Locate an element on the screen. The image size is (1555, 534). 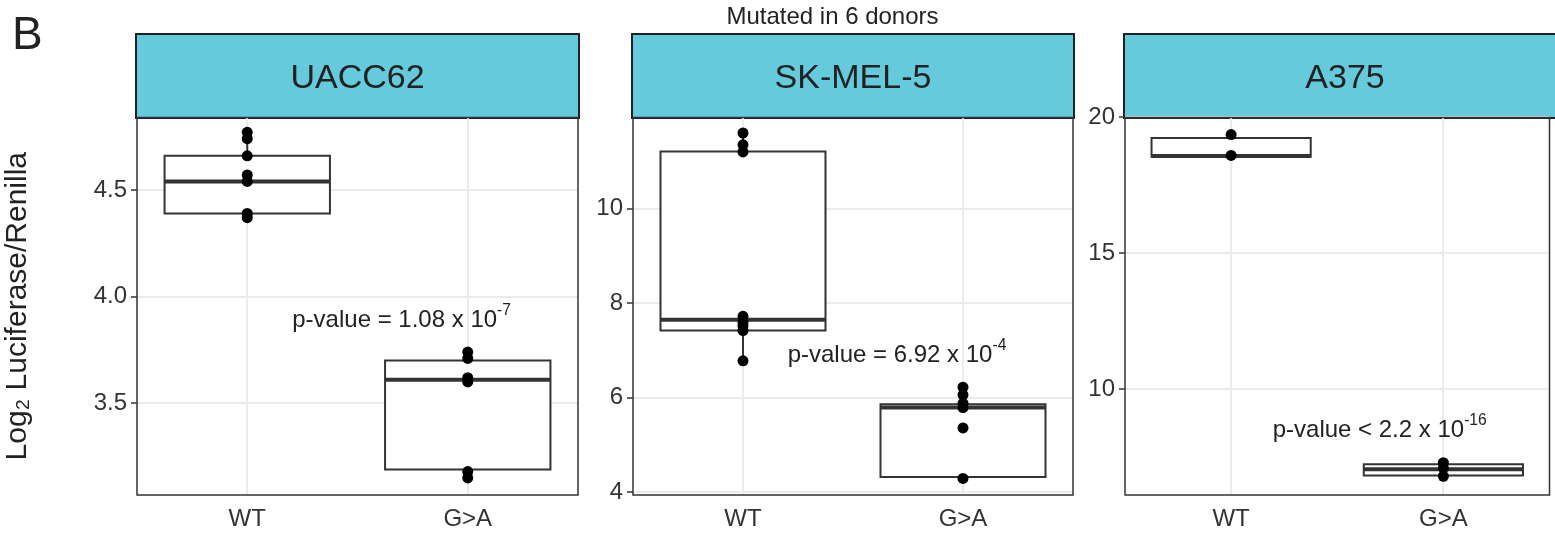
y-tick-label: 3.5 is located at coordinates (110, 401).